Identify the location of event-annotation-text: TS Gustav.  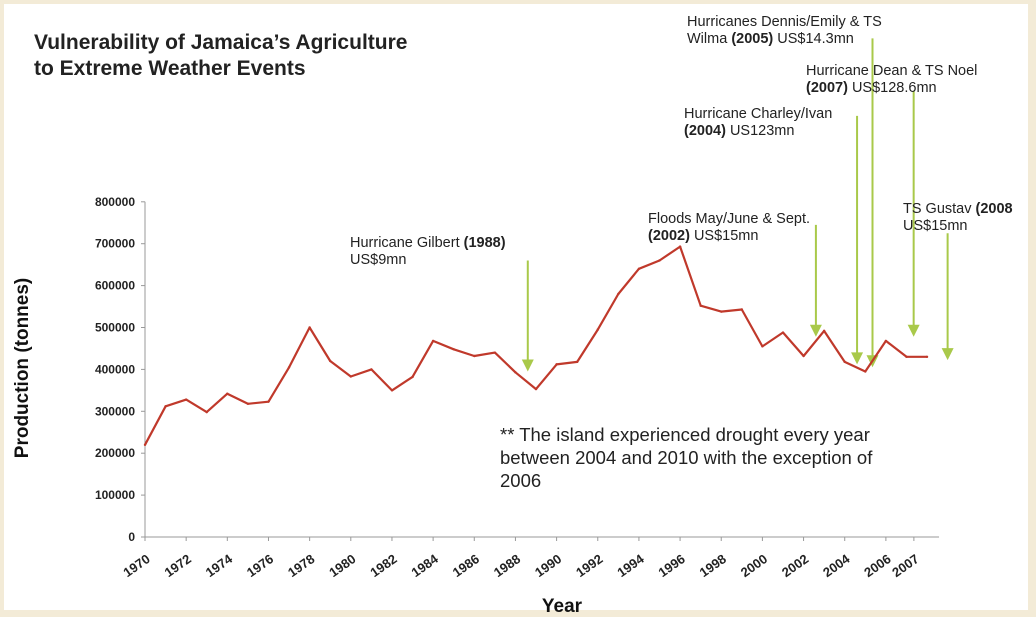
(939, 209).